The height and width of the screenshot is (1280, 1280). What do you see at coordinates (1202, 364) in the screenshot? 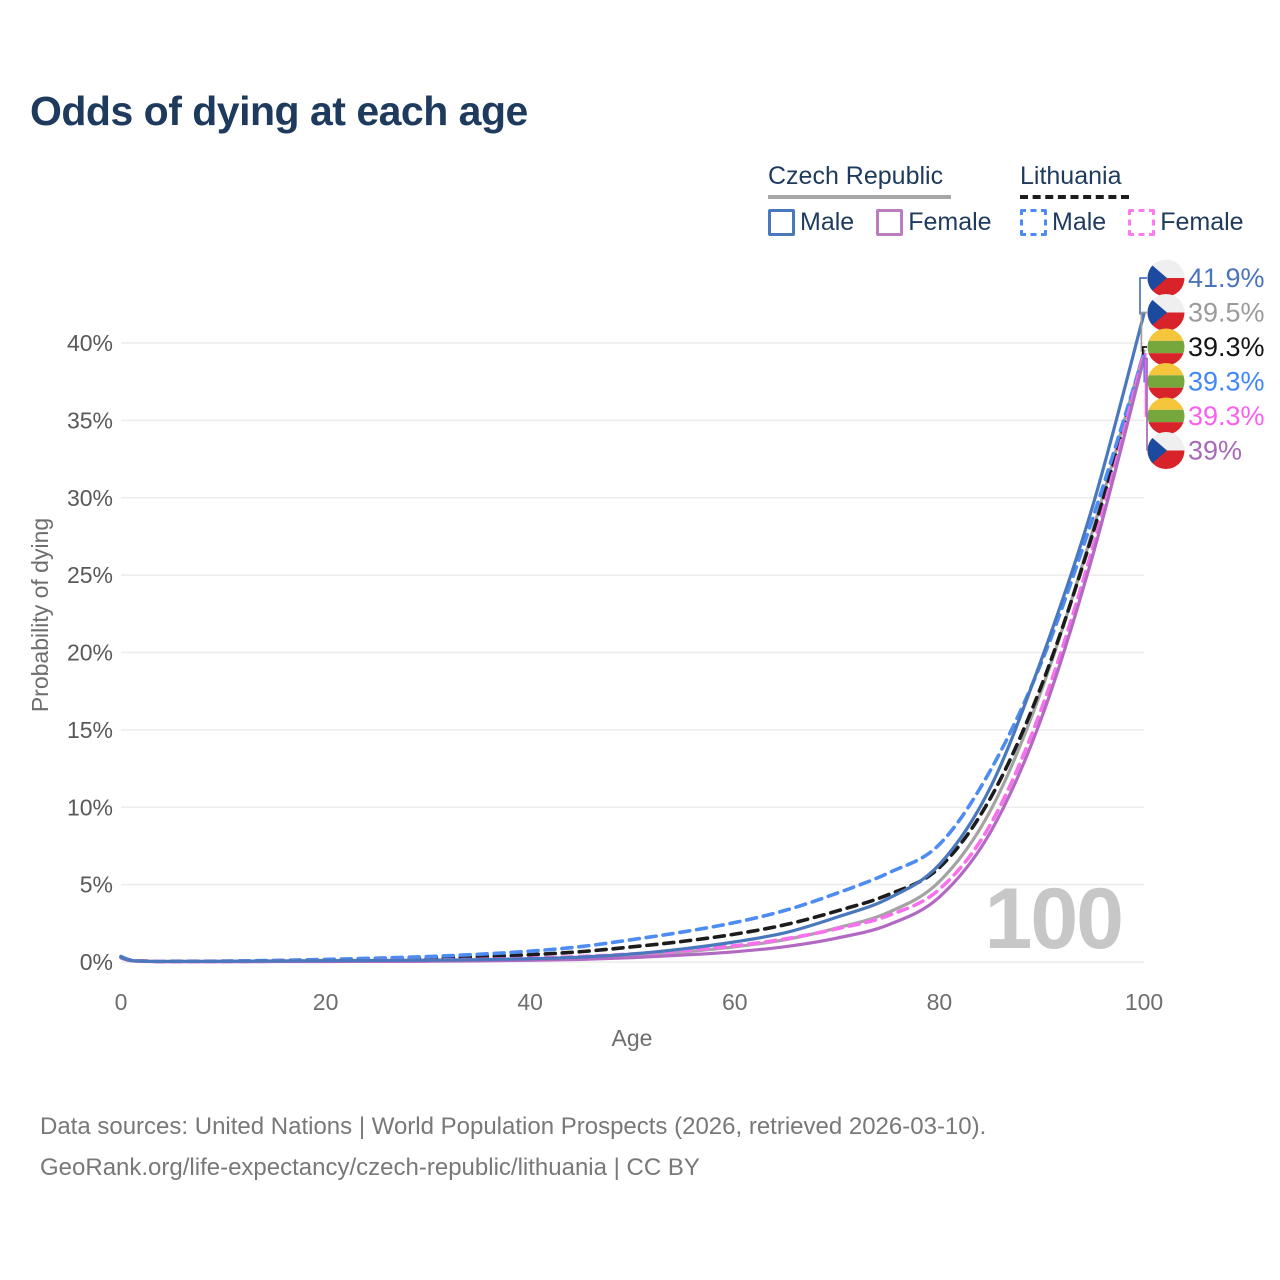
I see `end-label-callouts: 41.9% 39.5% 39.3% 39.3% 39.3% 39%` at bounding box center [1202, 364].